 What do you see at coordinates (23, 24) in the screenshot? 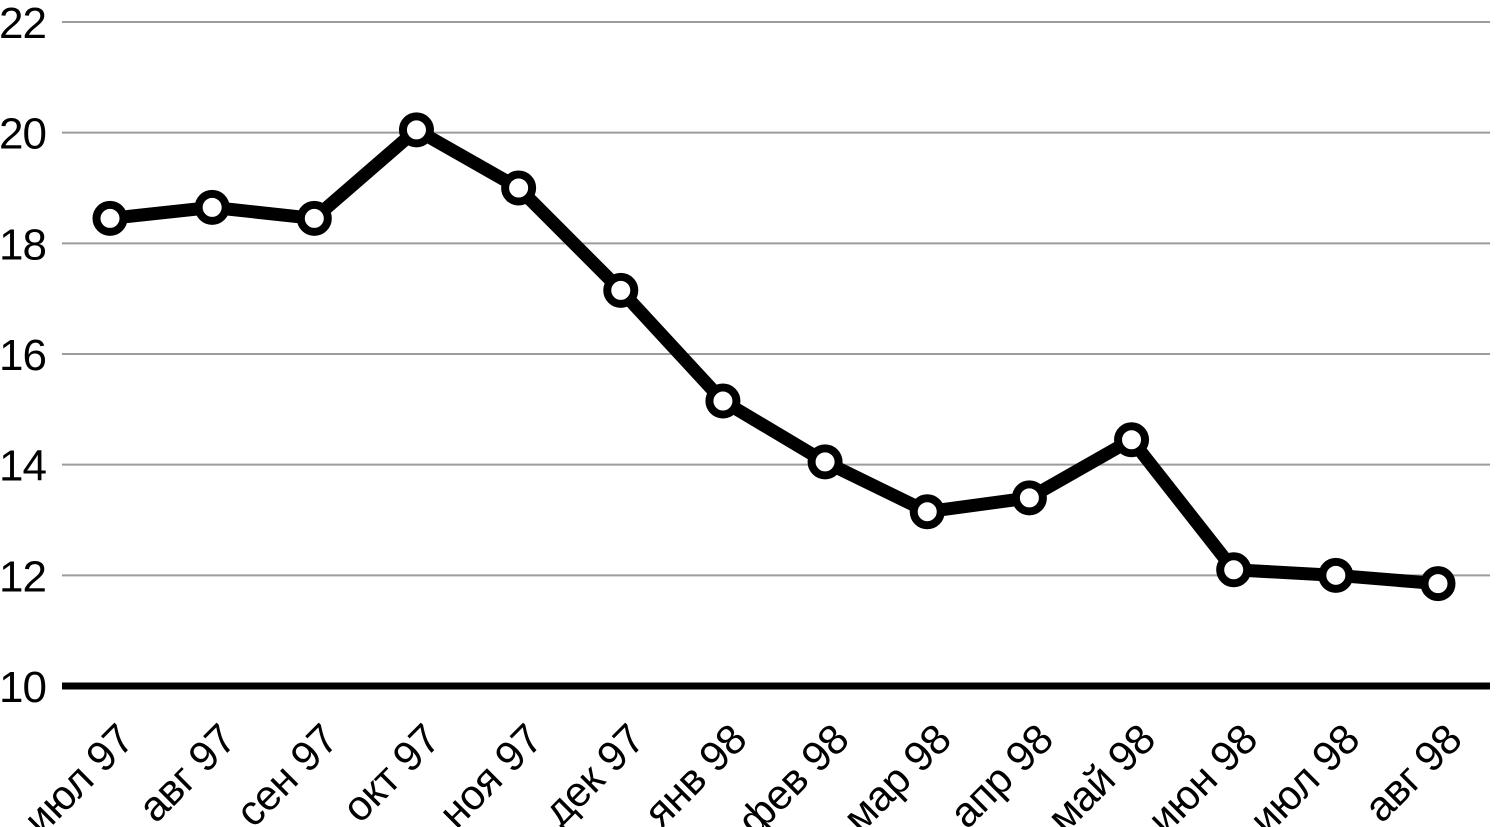
I see `y-axis-tick-label: 22` at bounding box center [23, 24].